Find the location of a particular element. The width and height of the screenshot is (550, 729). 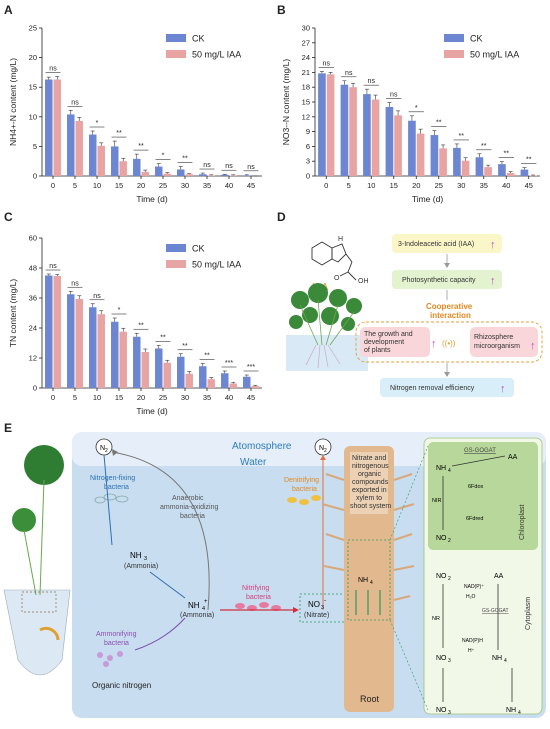

rhizosphere-box is located at coordinates (504, 342).